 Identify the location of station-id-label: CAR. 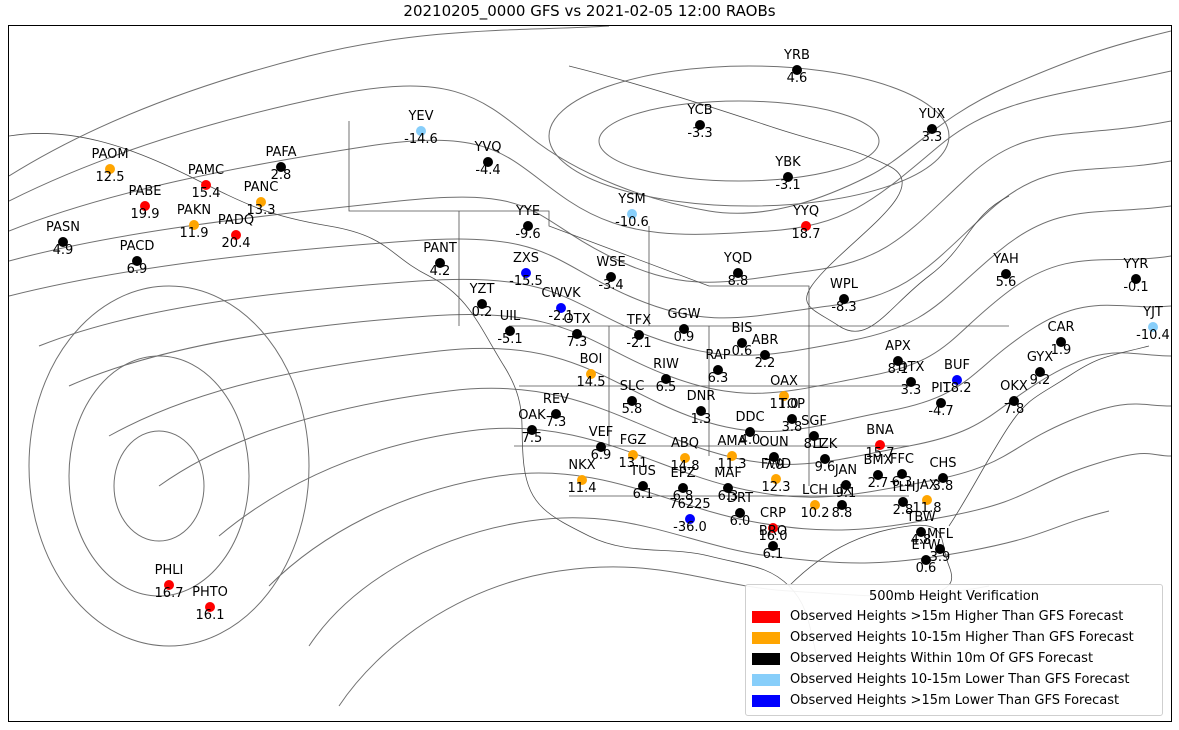
(1061, 327).